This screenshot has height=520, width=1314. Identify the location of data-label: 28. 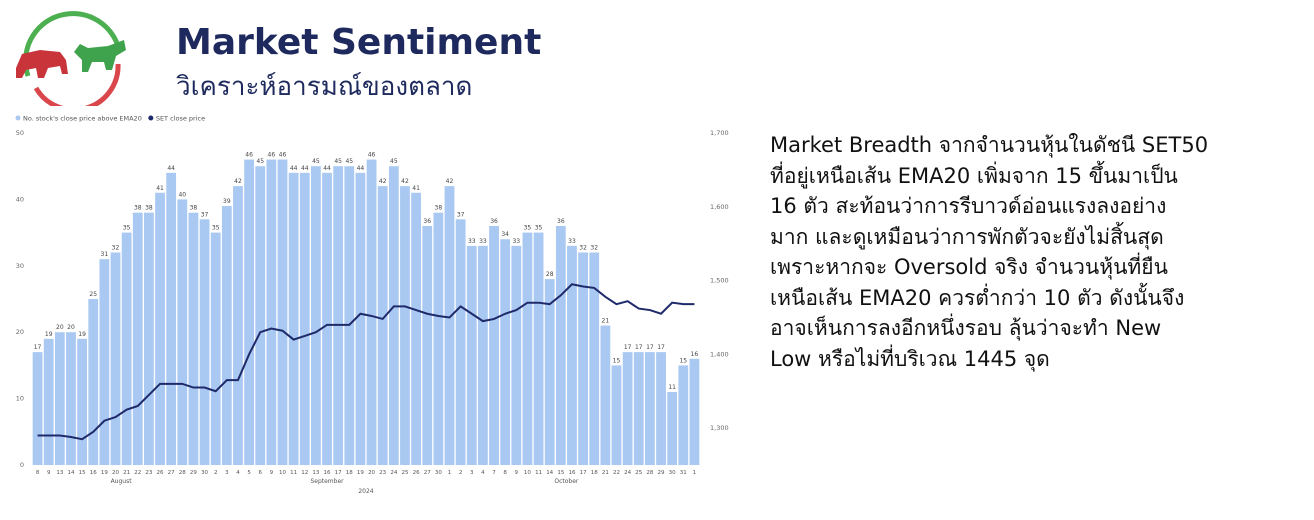
(550, 274).